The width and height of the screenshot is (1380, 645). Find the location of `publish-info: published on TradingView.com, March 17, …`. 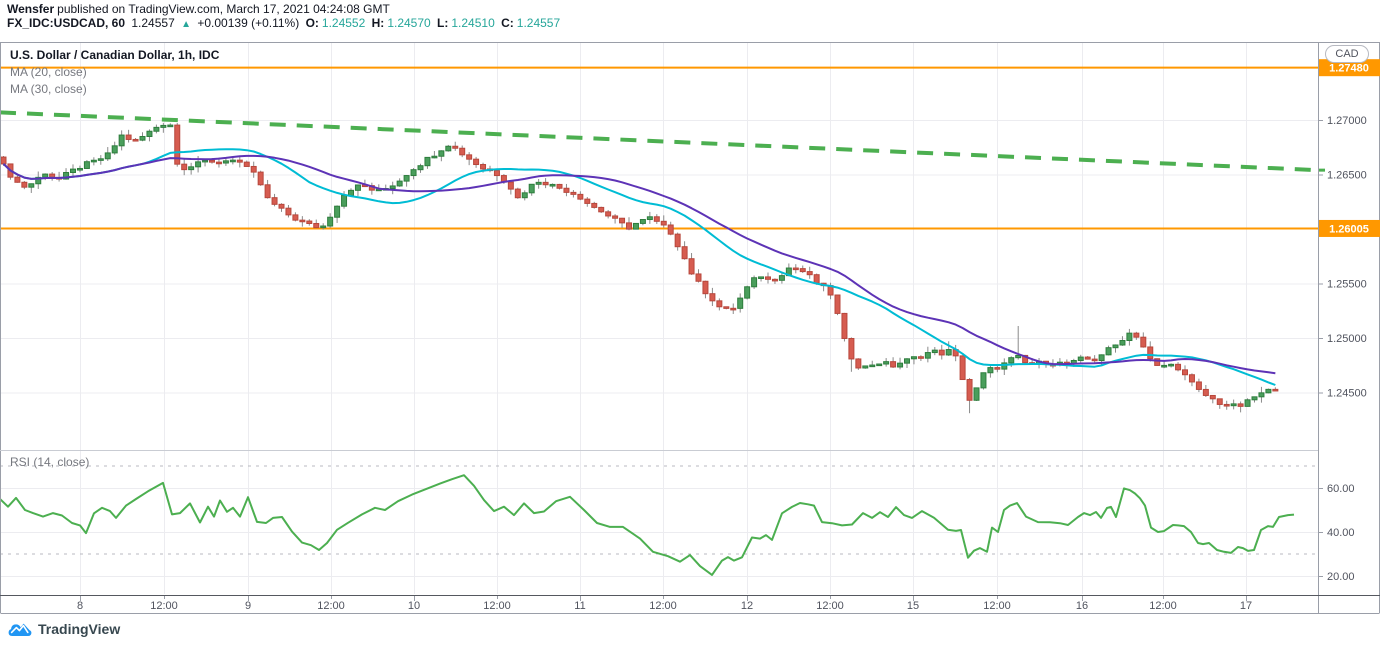

publish-info: published on TradingView.com, March 17, … is located at coordinates (223, 9).